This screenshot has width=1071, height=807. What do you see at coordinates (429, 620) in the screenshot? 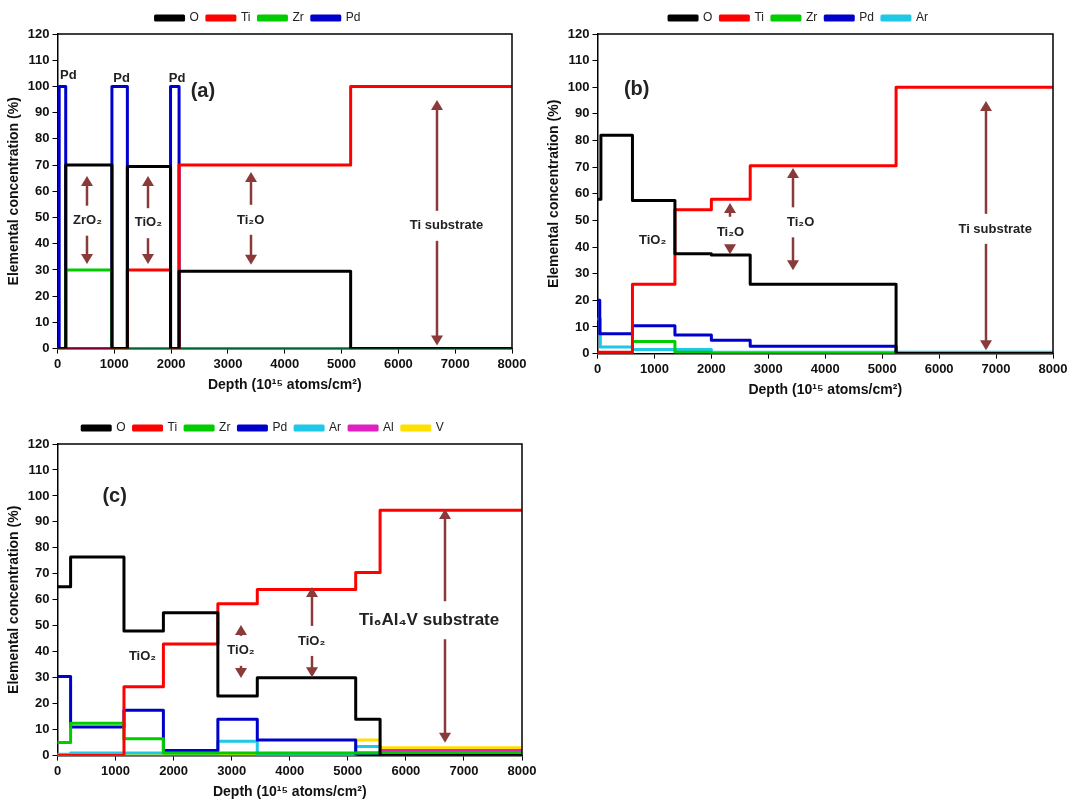
I see `annotation: Ti₆Al₄V substrate` at bounding box center [429, 620].